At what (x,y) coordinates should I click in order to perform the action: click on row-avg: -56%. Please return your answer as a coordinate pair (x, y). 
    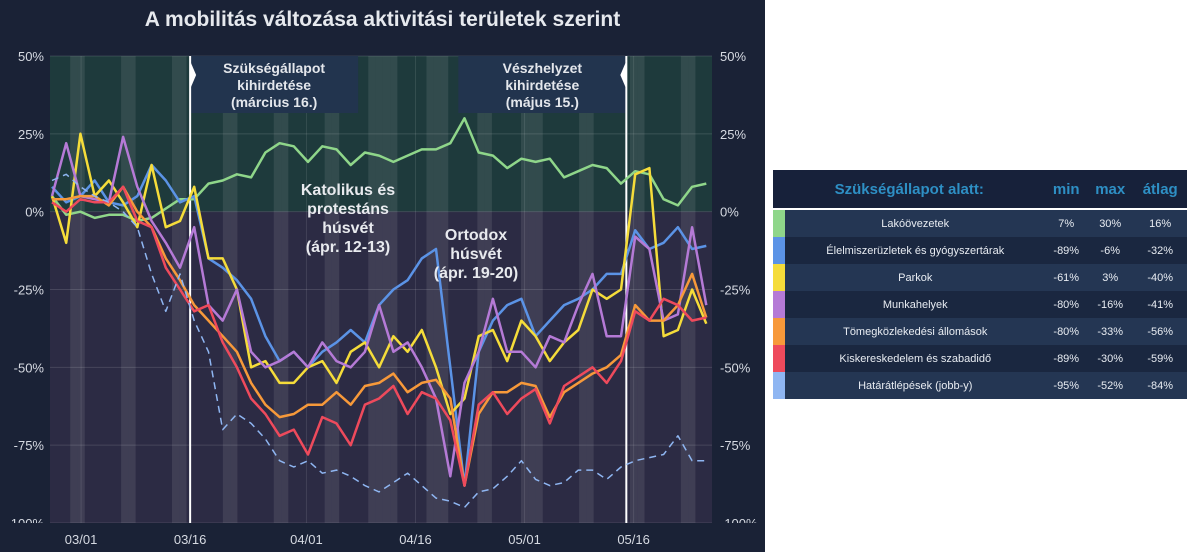
    Looking at the image, I should click on (1160, 331).